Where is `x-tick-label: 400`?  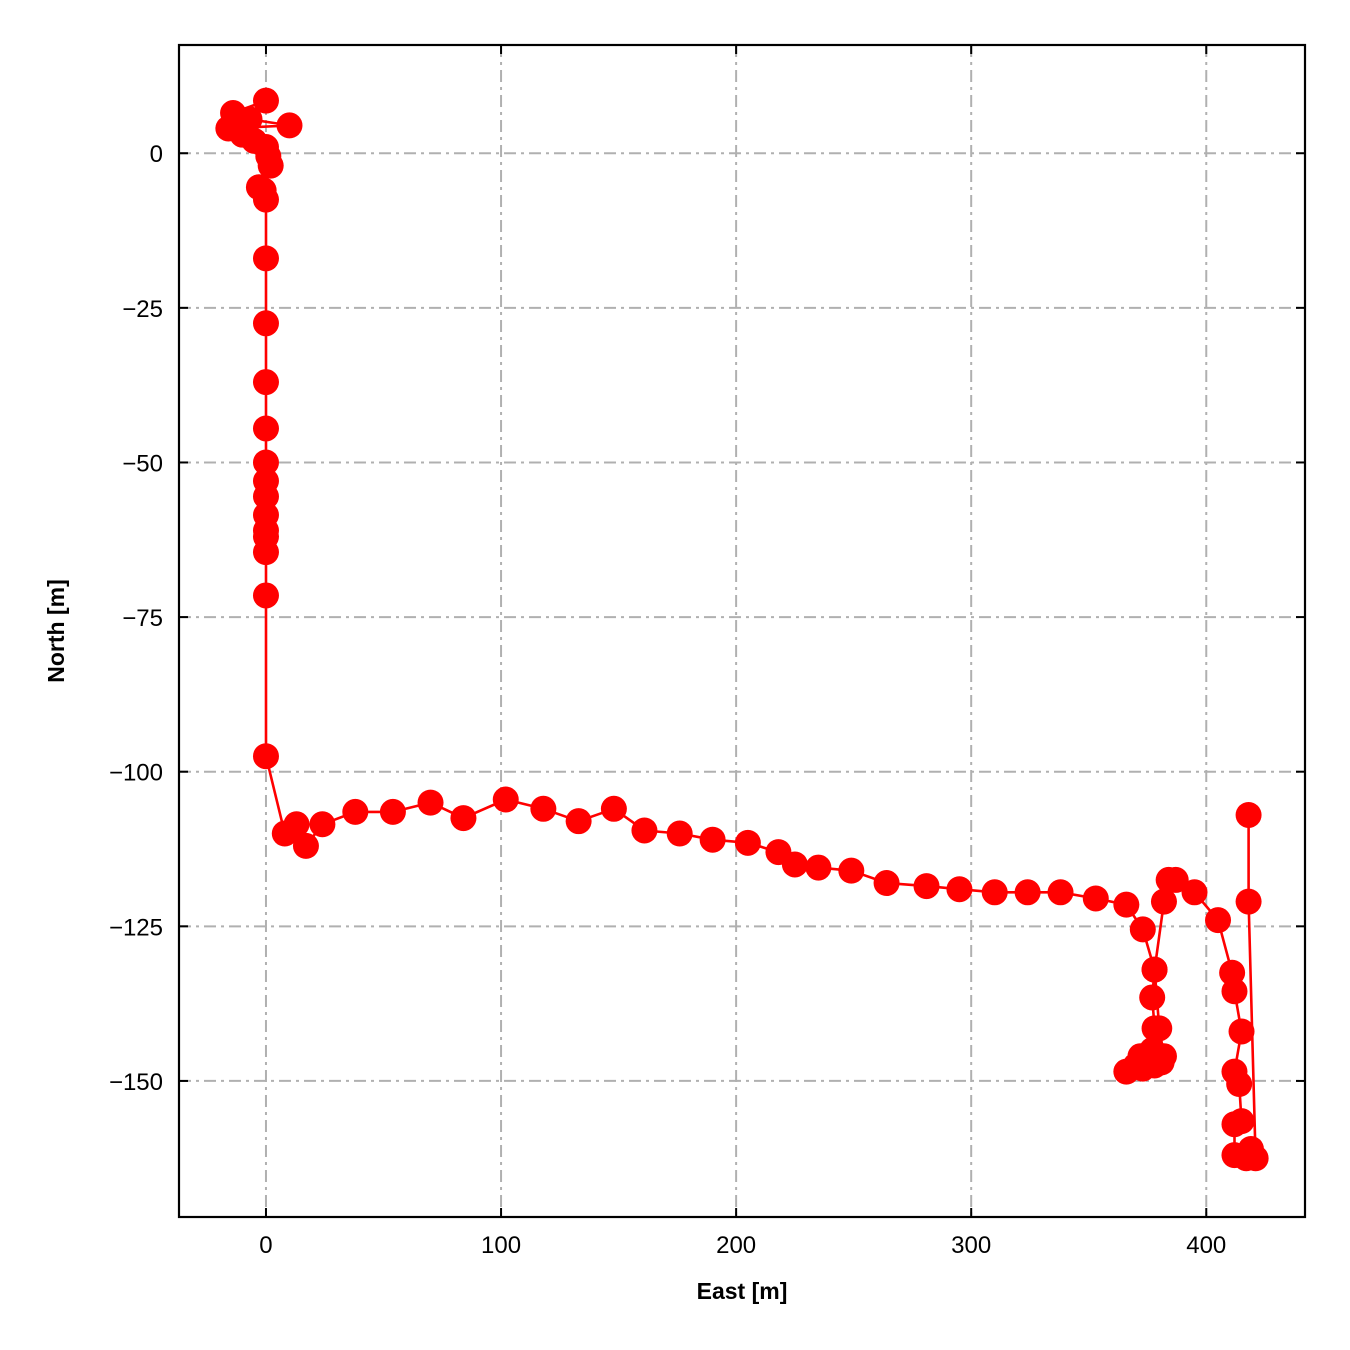 x-tick-label: 400 is located at coordinates (1206, 1245).